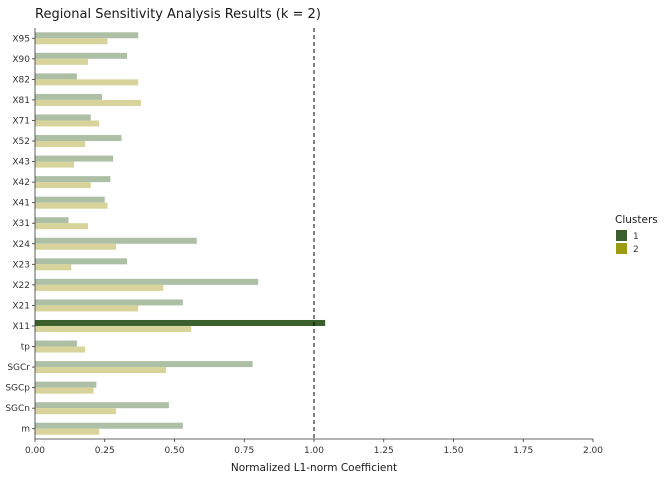  What do you see at coordinates (453, 451) in the screenshot?
I see `x-tick-label-1.50: 1.50` at bounding box center [453, 451].